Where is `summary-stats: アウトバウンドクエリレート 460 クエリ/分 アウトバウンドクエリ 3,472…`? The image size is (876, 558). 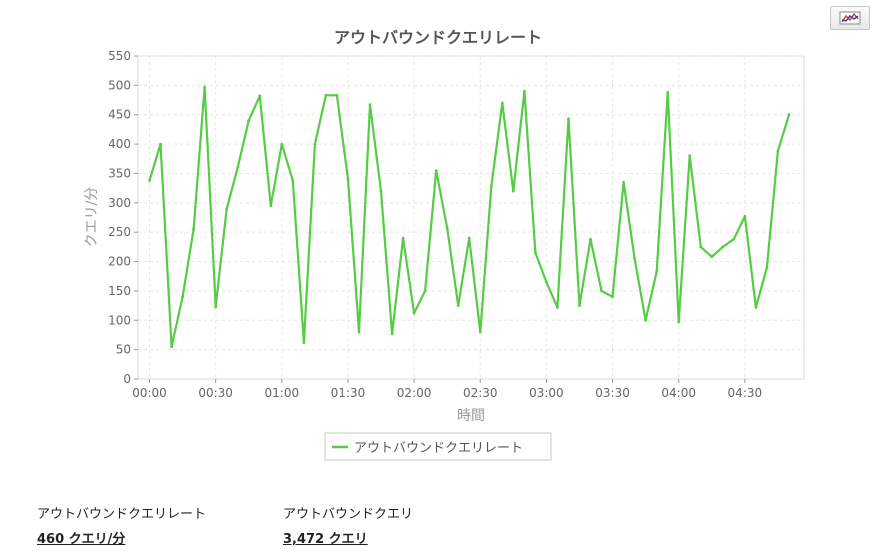 summary-stats: アウトバウンドクエリレート 460 クエリ/分 アウトバウンドクエリ 3,472… is located at coordinates (447, 525).